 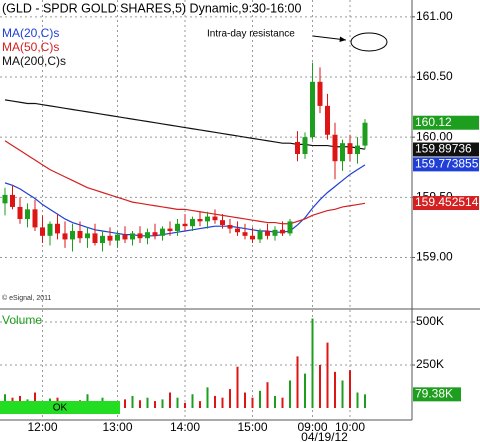 What do you see at coordinates (30, 47) in the screenshot?
I see `legend-entry: MA(50,C)s` at bounding box center [30, 47].